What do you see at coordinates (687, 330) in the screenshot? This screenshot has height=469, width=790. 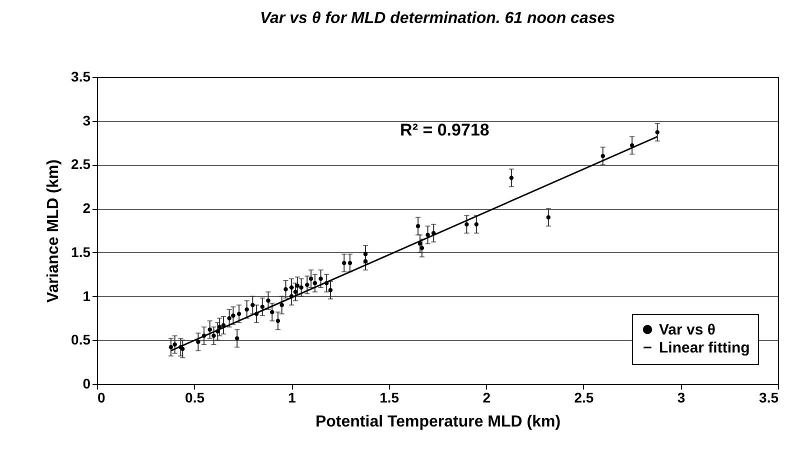 I see `legend-label: Var vs θ` at bounding box center [687, 330].